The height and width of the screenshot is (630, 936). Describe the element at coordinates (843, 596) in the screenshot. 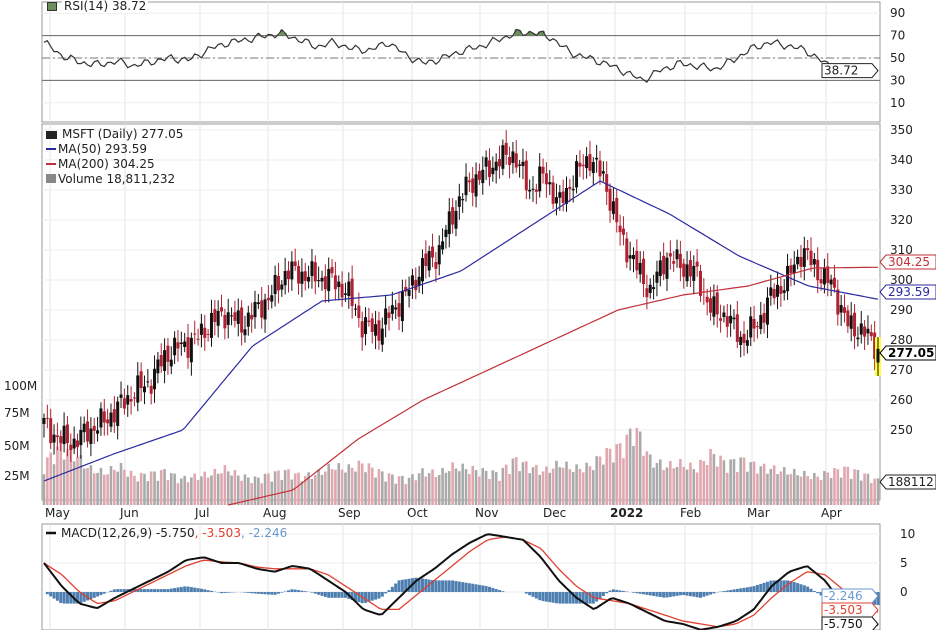

I see `macd-hist-badge-text: -2.246` at that location.